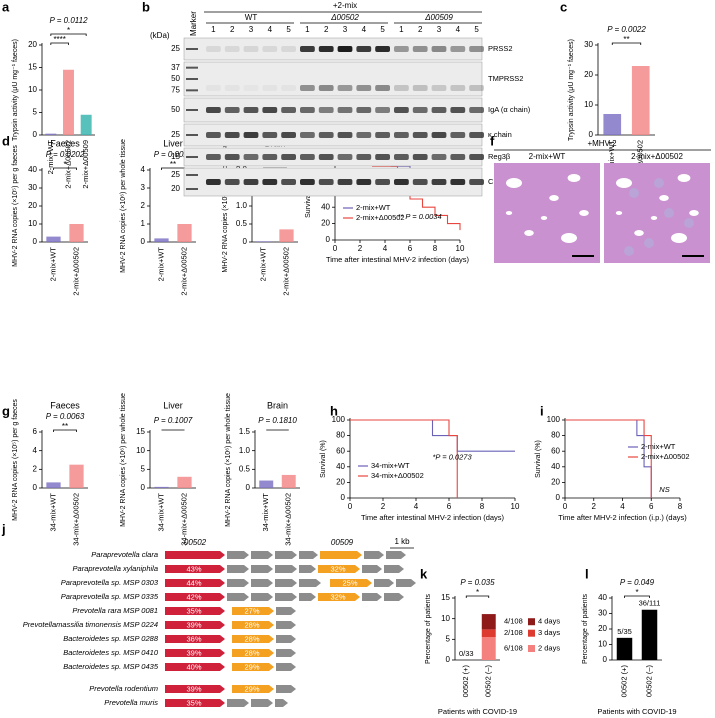 This screenshot has width=715, height=718. Describe the element at coordinates (602, 644) in the screenshot. I see `y-tick-label: 10` at that location.